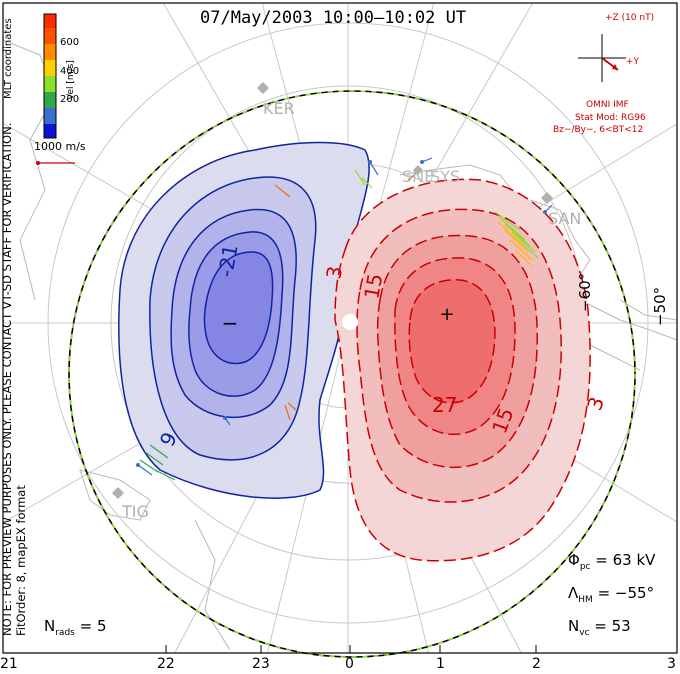  Describe the element at coordinates (536, 664) in the screenshot. I see `mlt-label-2: 2` at that location.